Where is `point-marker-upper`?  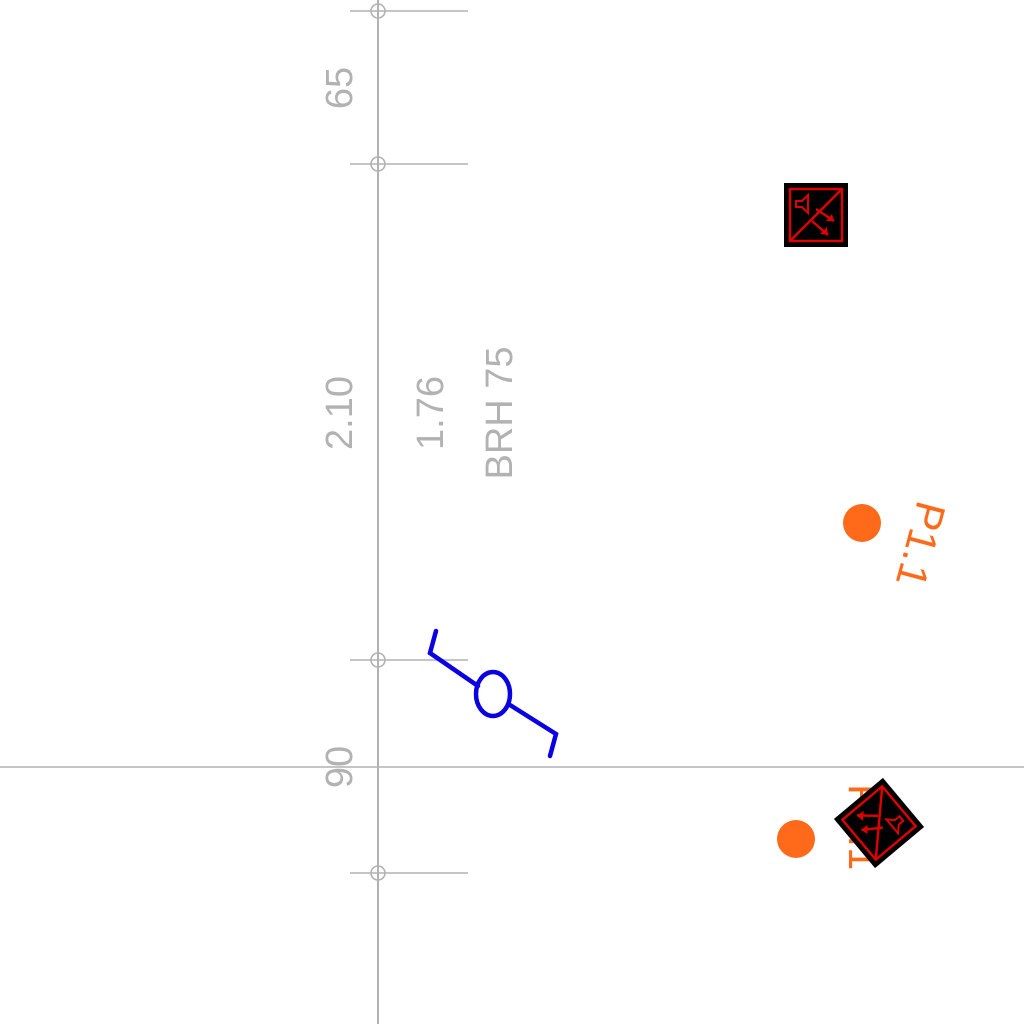
point-marker-upper is located at coordinates (862, 523).